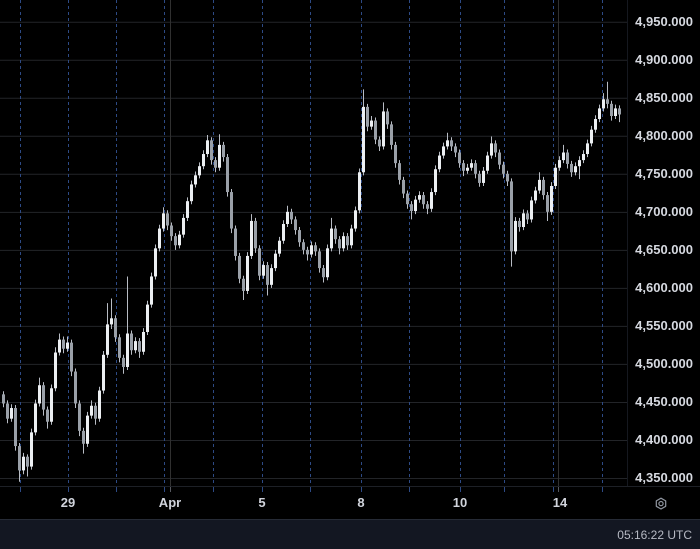  What do you see at coordinates (350, 502) in the screenshot?
I see `time-axis: 29 Apr 5 8 10 14` at bounding box center [350, 502].